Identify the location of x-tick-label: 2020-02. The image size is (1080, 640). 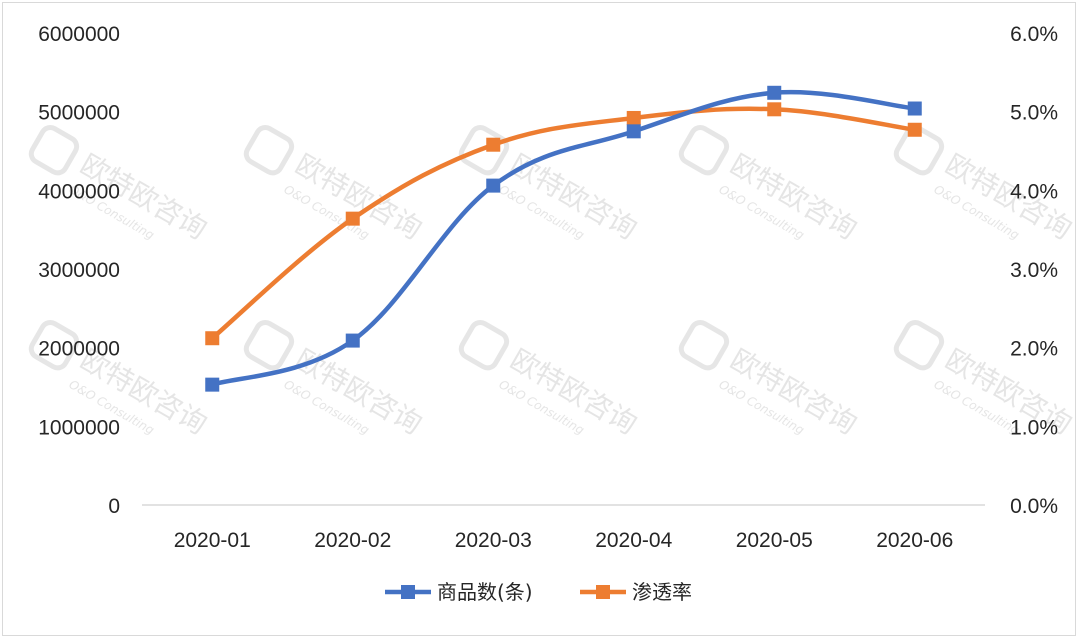
(352, 540).